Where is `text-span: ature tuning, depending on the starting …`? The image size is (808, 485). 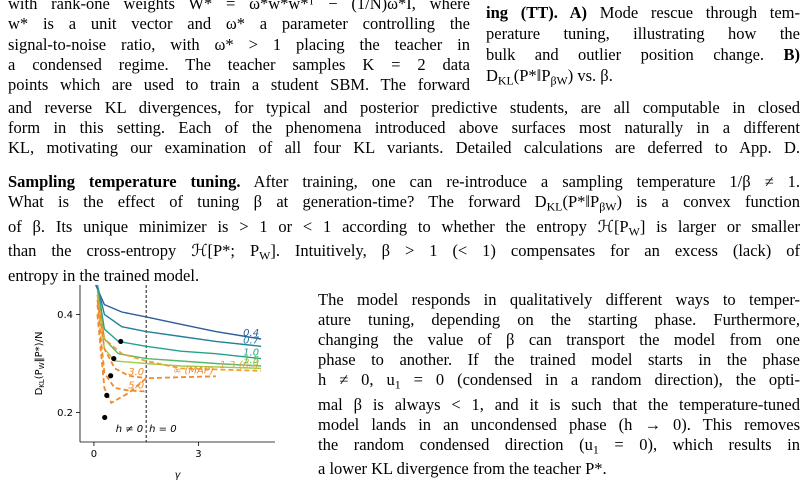 text-span: ature tuning, depending on the starting … is located at coordinates (559, 319).